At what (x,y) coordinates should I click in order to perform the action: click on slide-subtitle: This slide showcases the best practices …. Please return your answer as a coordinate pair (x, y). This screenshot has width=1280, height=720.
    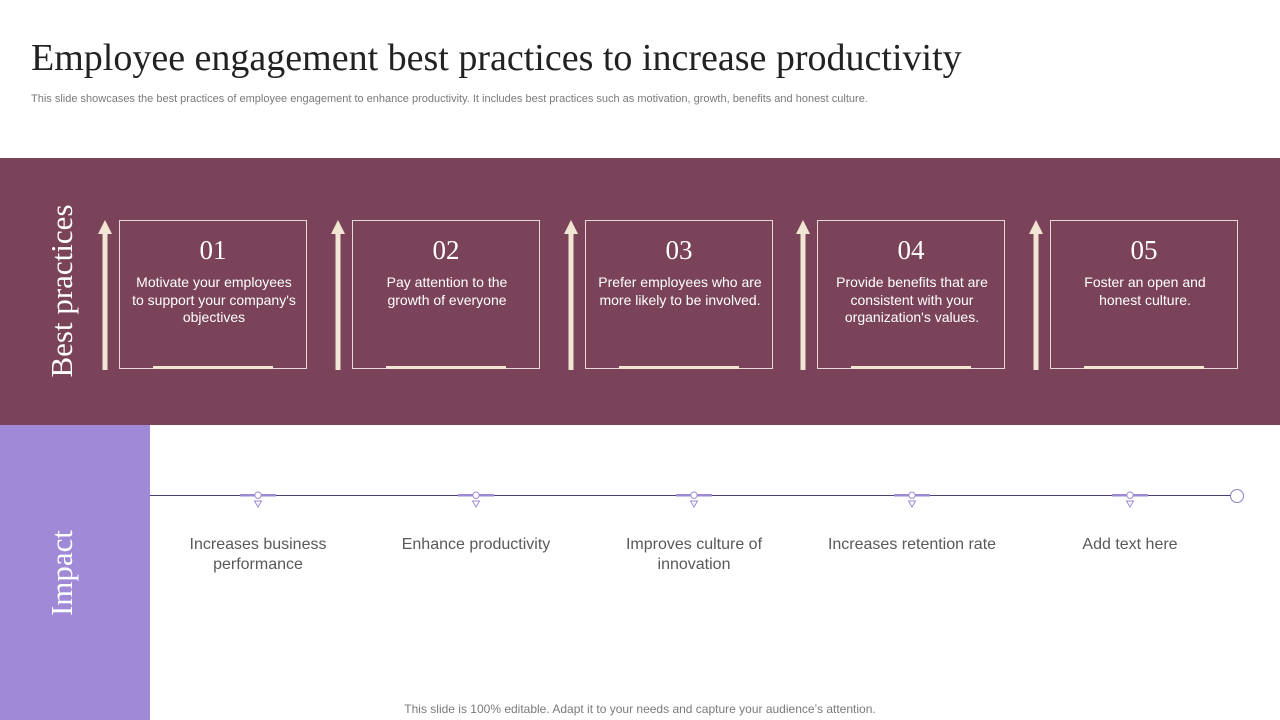
    Looking at the image, I should click on (449, 99).